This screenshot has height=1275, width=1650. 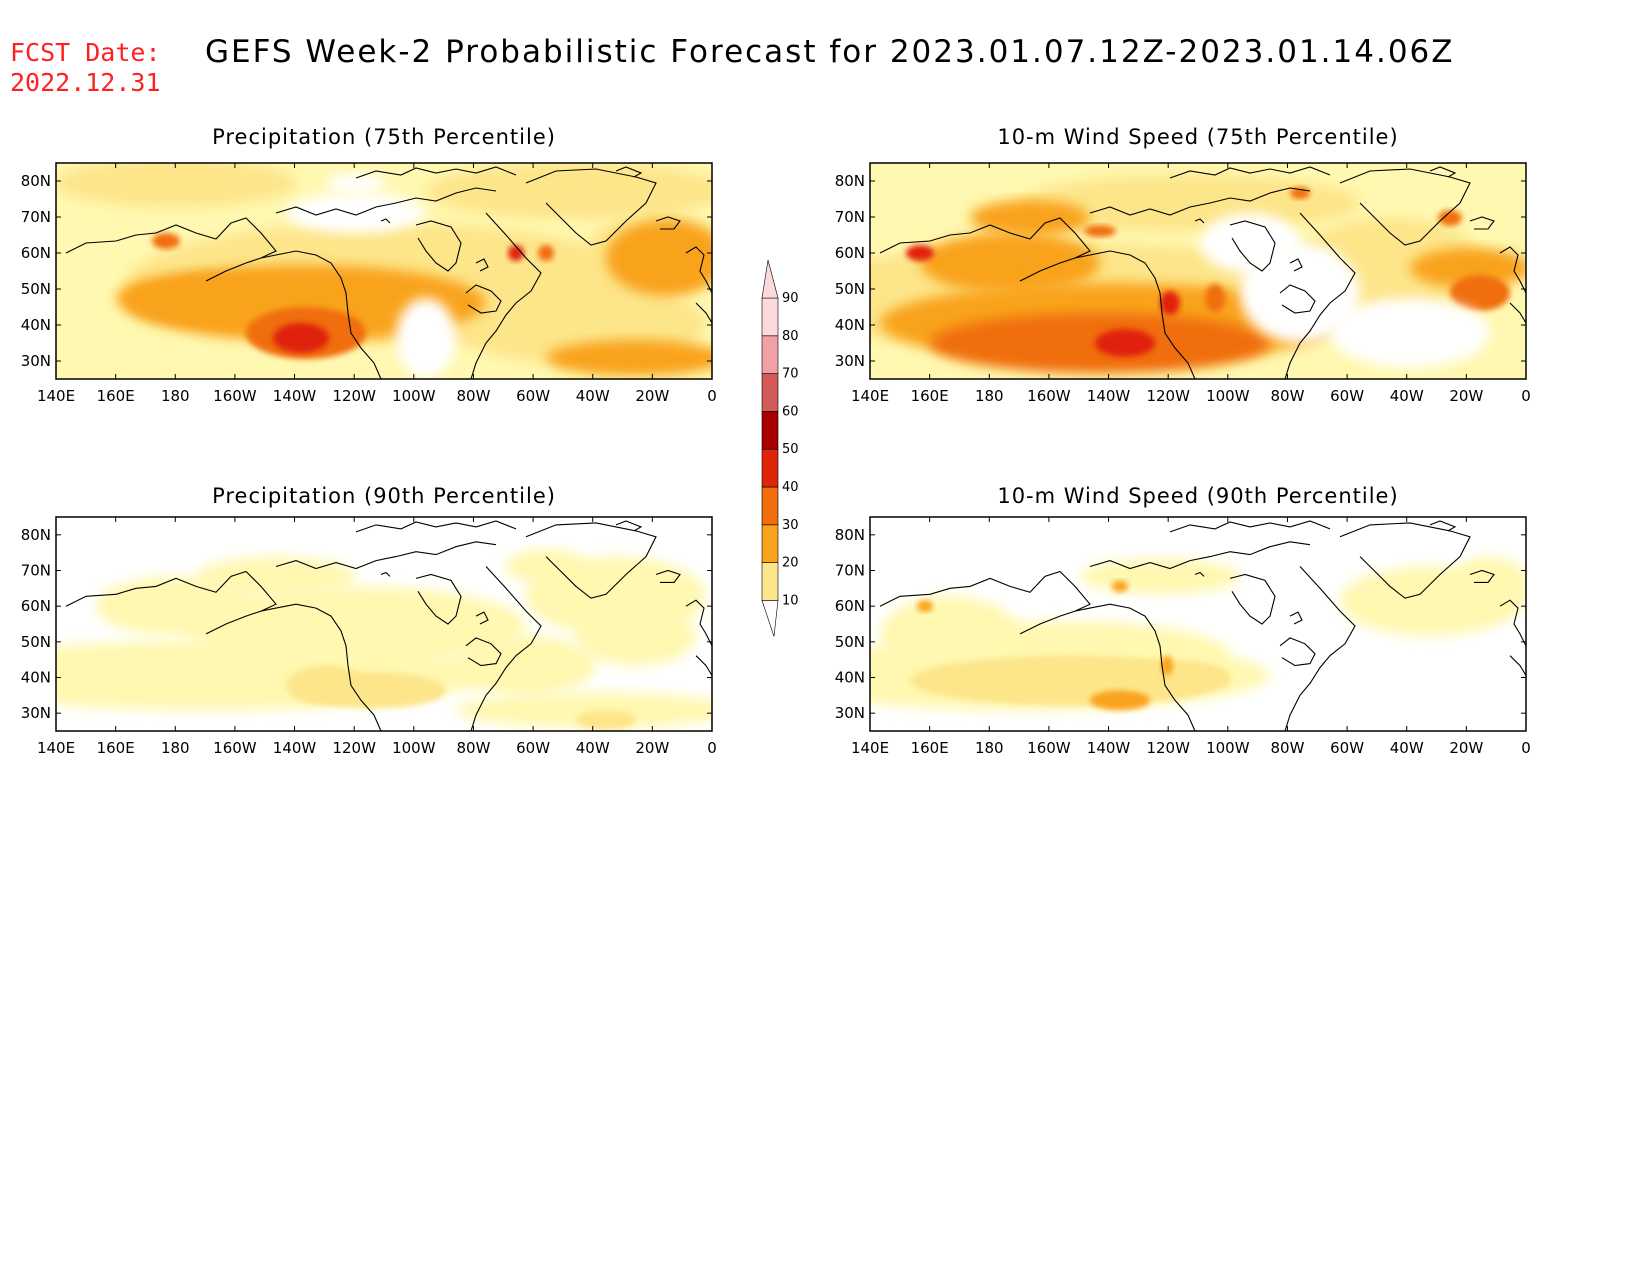 What do you see at coordinates (36, 181) in the screenshot?
I see `lat-tick-label: 80N` at bounding box center [36, 181].